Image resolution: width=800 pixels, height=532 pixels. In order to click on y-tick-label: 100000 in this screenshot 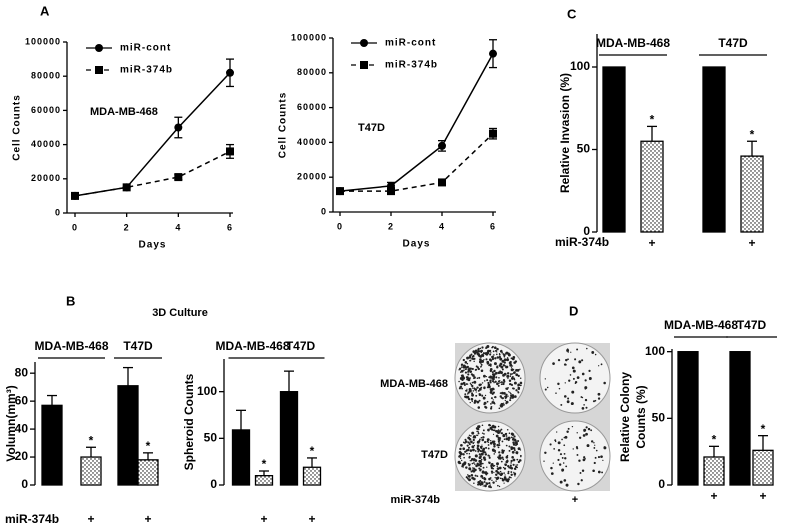, I will do `click(43, 41)`.